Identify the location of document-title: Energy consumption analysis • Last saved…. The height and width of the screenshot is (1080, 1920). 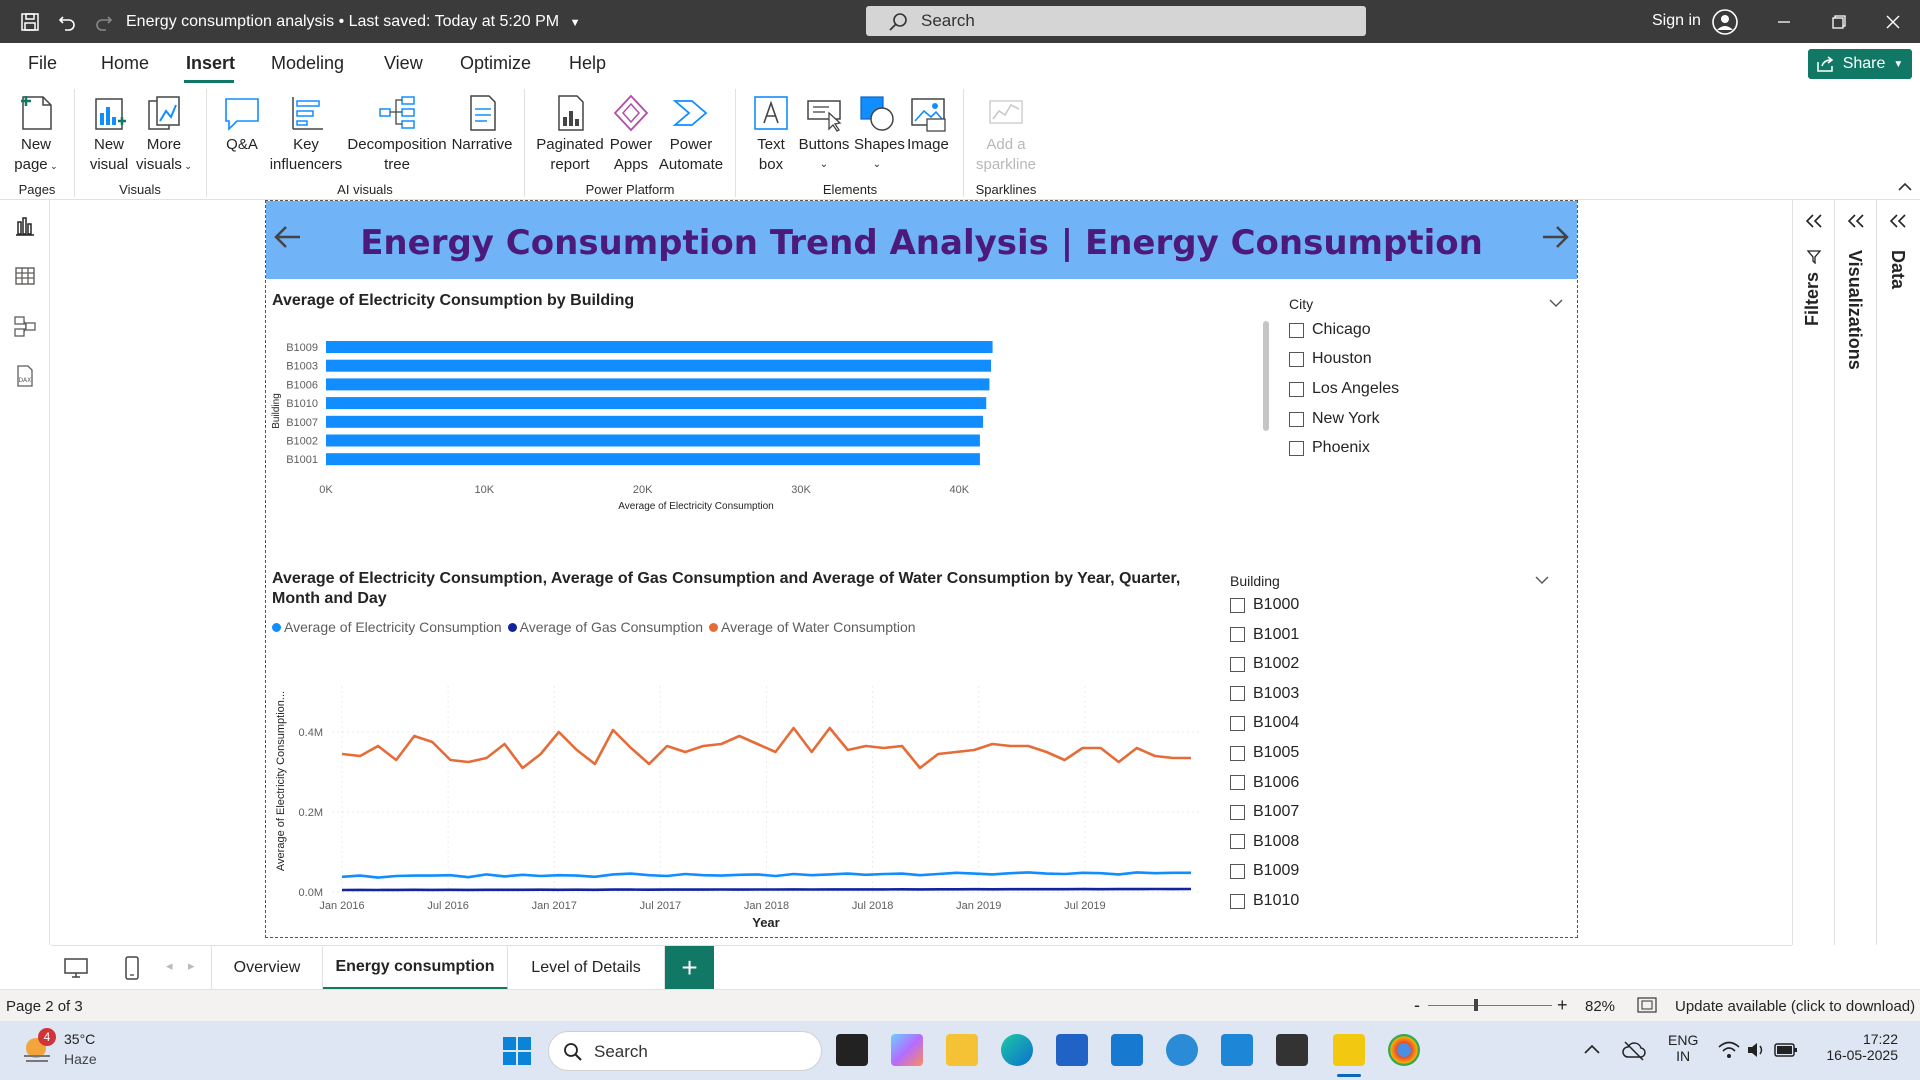
(353, 22).